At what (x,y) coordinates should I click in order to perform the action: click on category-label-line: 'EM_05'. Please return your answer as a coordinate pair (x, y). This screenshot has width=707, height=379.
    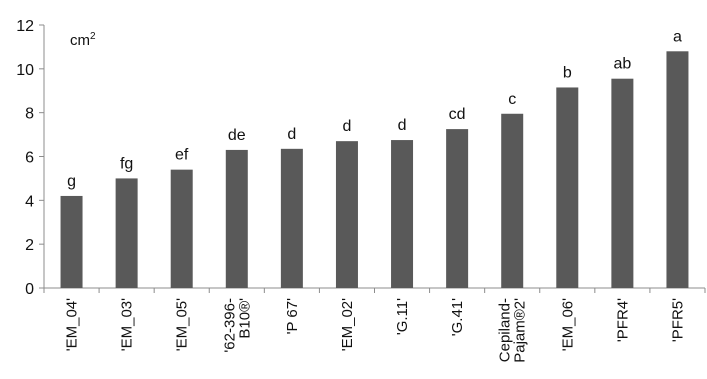
    Looking at the image, I should click on (182, 324).